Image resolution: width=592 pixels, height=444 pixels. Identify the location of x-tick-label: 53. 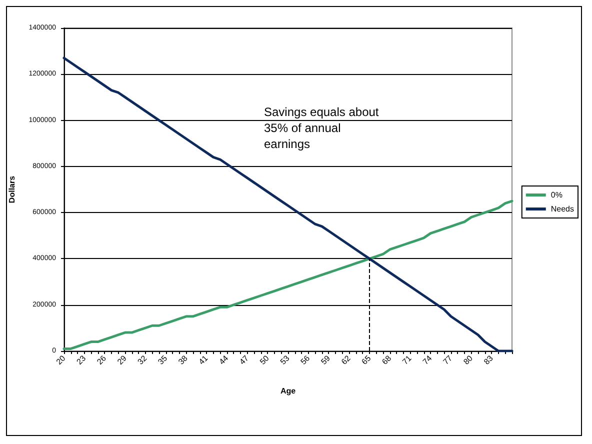
(285, 359).